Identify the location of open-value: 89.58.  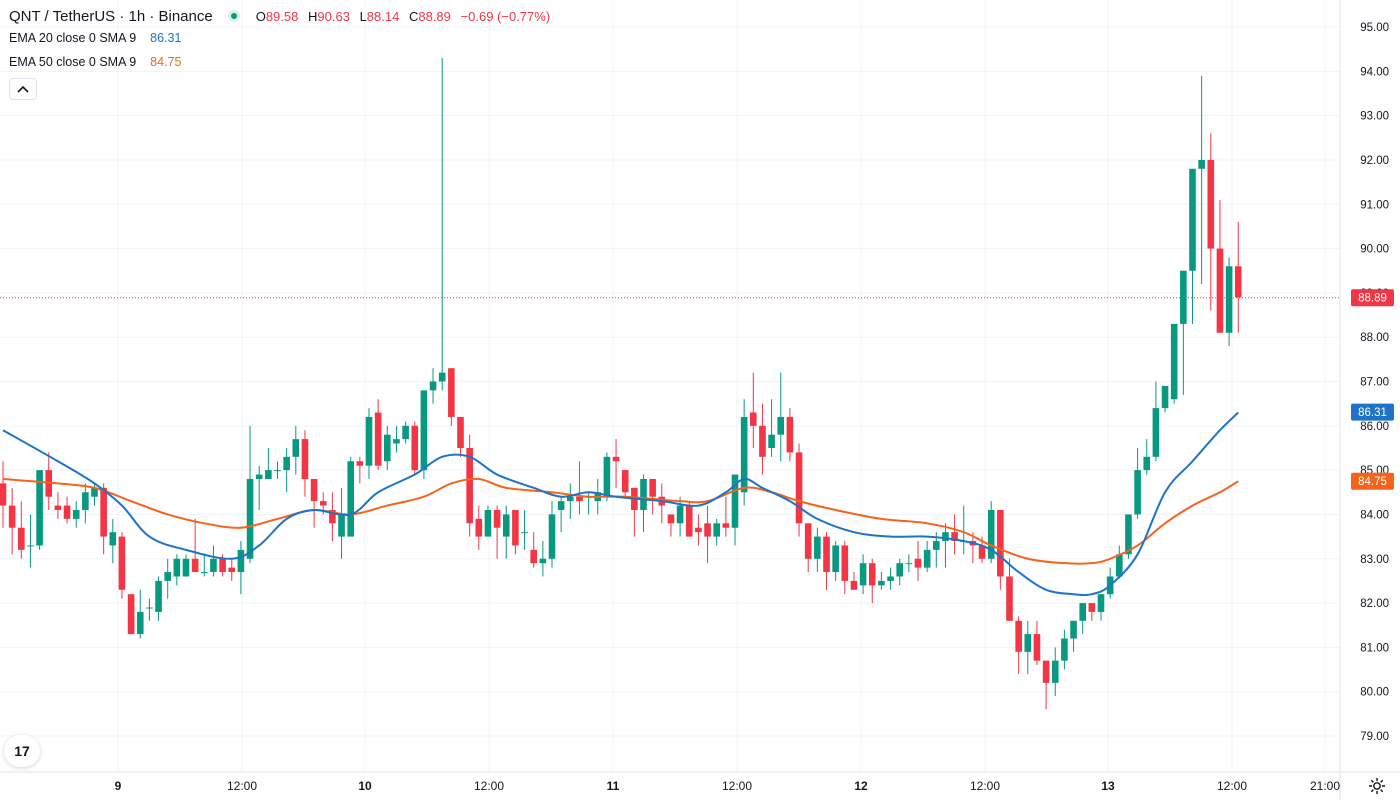
(282, 16).